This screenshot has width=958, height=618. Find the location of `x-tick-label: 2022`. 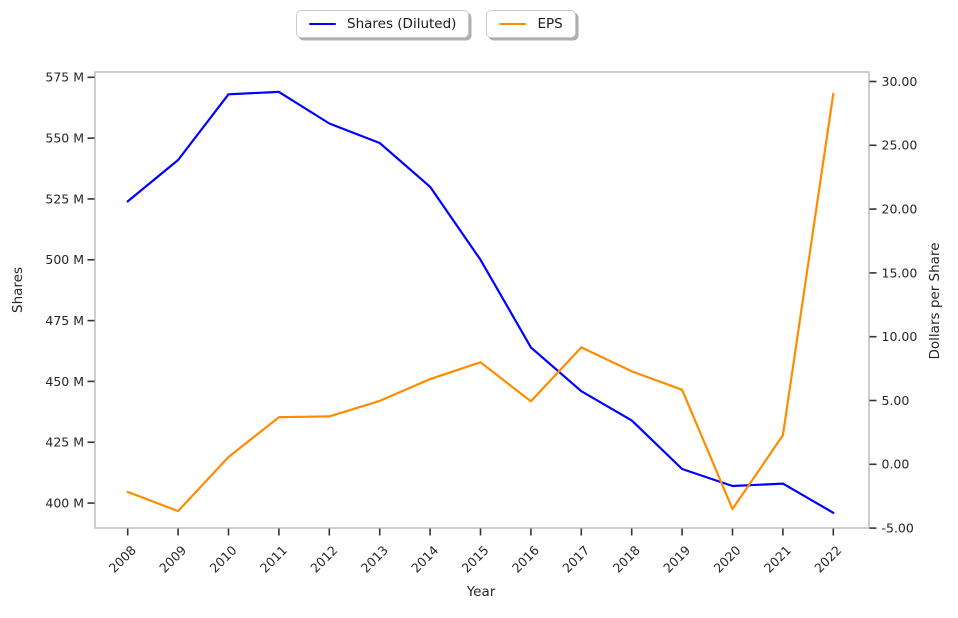

x-tick-label: 2022 is located at coordinates (827, 559).